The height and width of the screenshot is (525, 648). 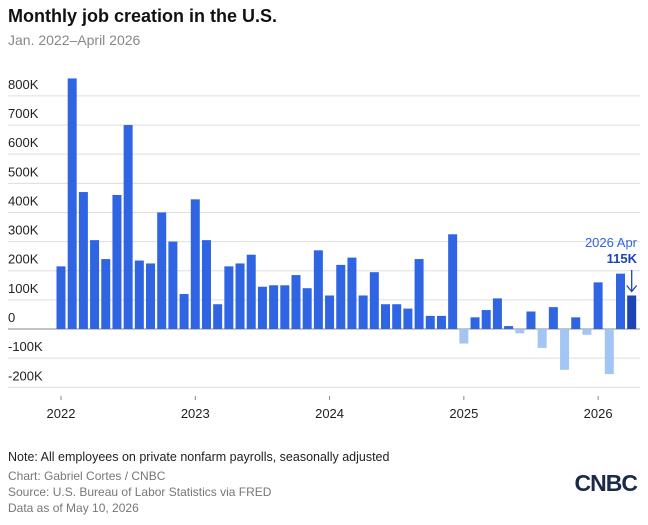 What do you see at coordinates (74, 40) in the screenshot?
I see `chart-subtitle: Jan. 2022–April 2026` at bounding box center [74, 40].